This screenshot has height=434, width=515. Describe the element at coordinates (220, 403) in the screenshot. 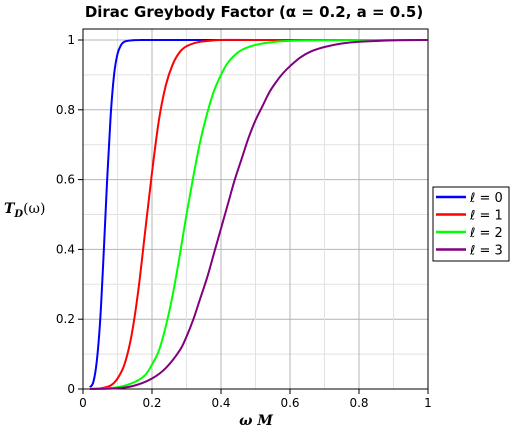

I see `x-tick-label: 0.4` at that location.